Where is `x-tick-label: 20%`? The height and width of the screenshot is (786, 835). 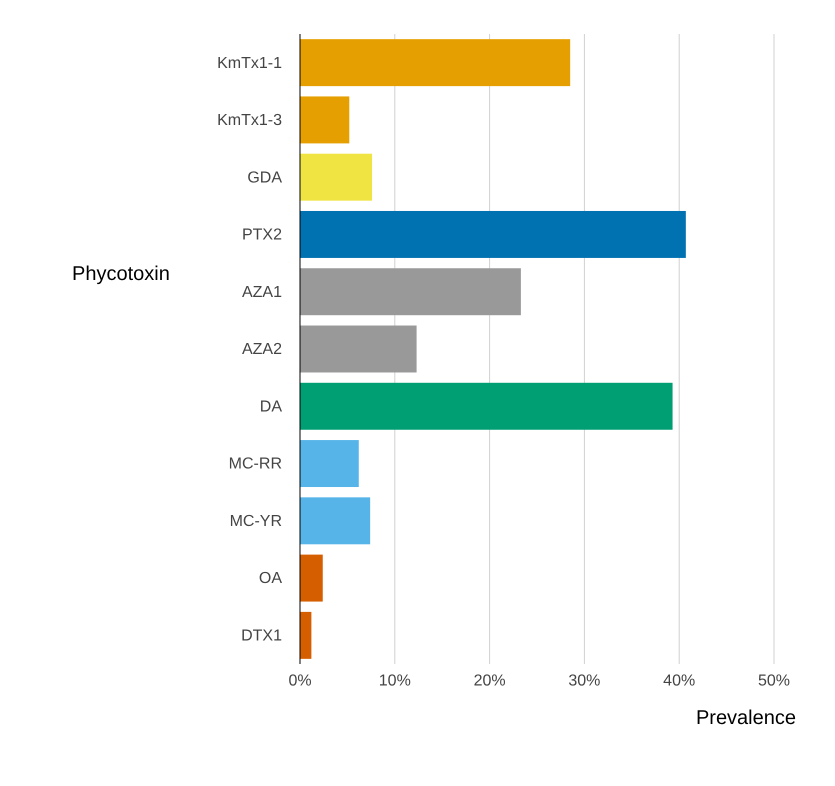 x-tick-label: 20% is located at coordinates (490, 681).